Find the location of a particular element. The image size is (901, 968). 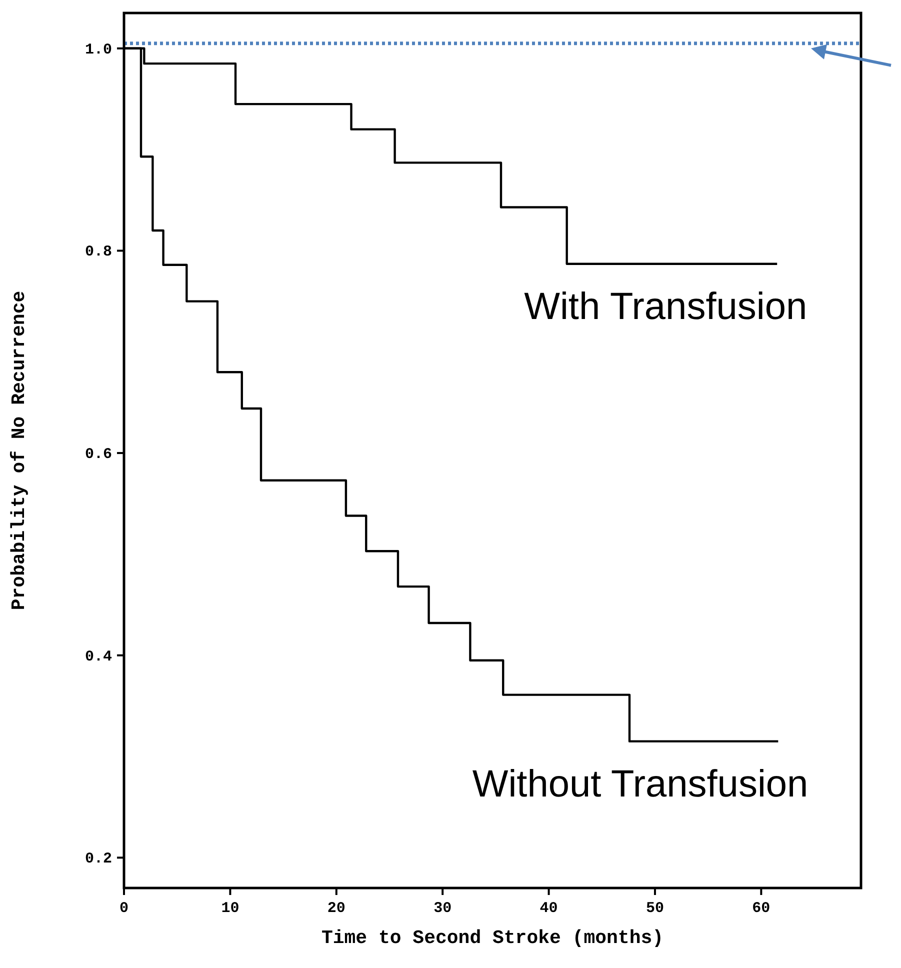

x-tick-label: 10 is located at coordinates (230, 908).